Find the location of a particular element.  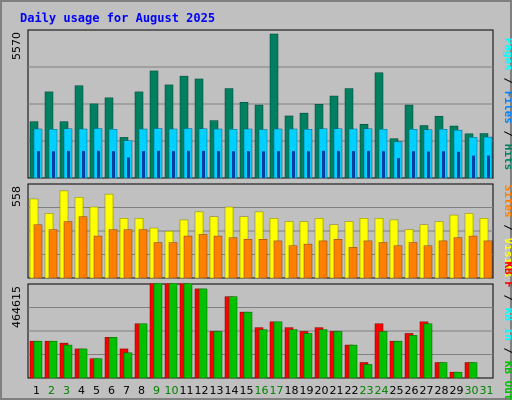

y-max-label-1: 558 is located at coordinates (16, 196).